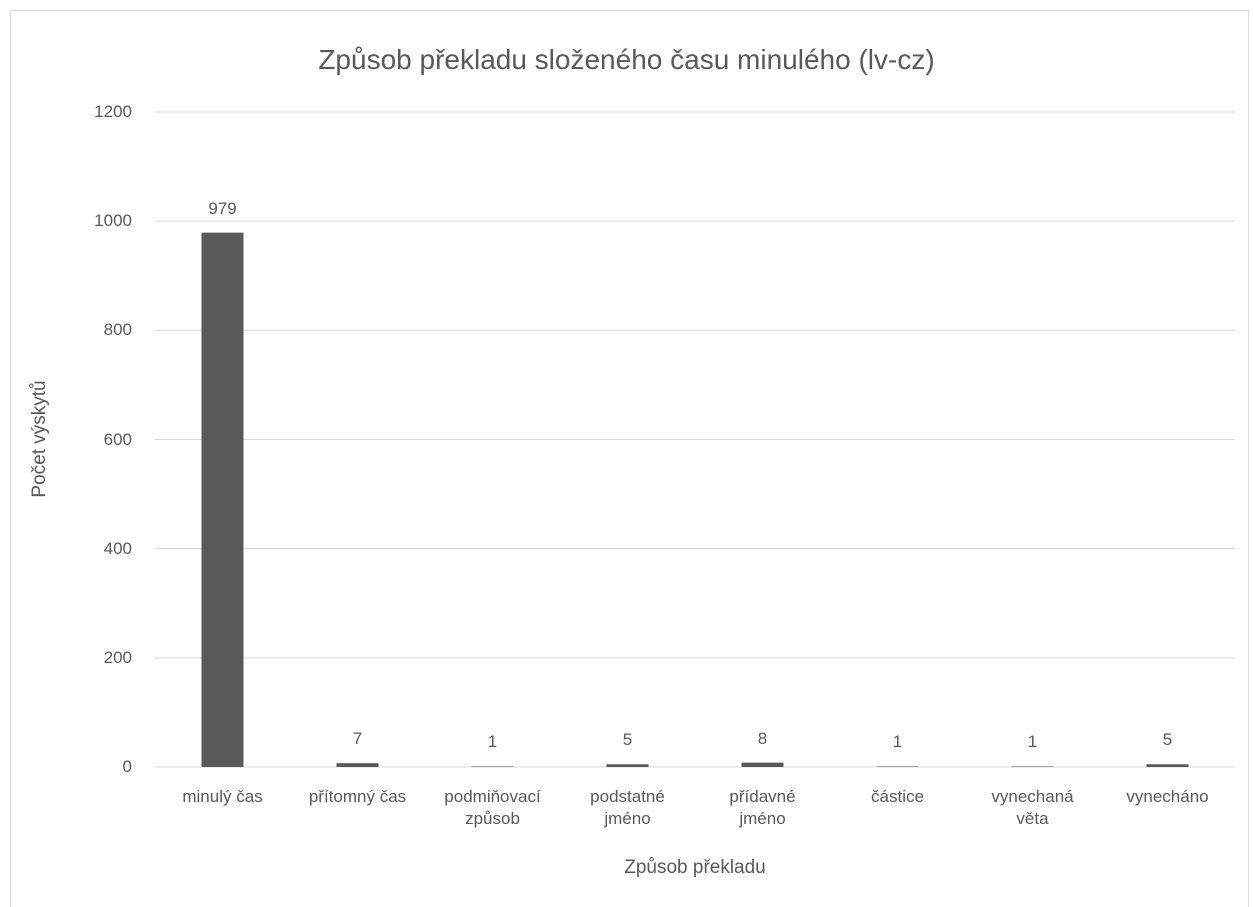 The height and width of the screenshot is (907, 1253). Describe the element at coordinates (127, 766) in the screenshot. I see `y-tick-label: 0` at that location.